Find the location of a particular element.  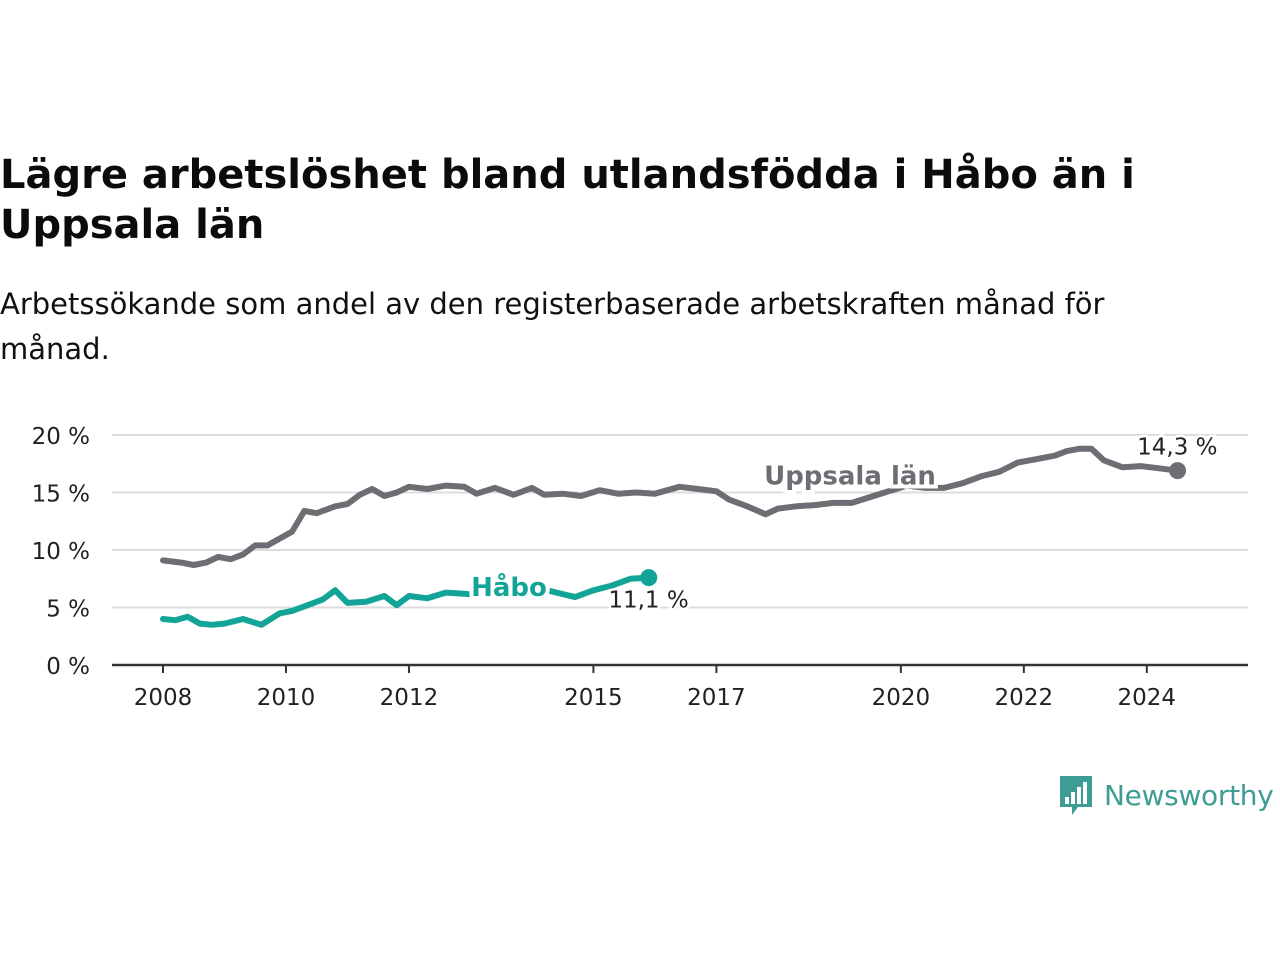

end-value-uppsala-lan: 14,3 % is located at coordinates (1177, 448).